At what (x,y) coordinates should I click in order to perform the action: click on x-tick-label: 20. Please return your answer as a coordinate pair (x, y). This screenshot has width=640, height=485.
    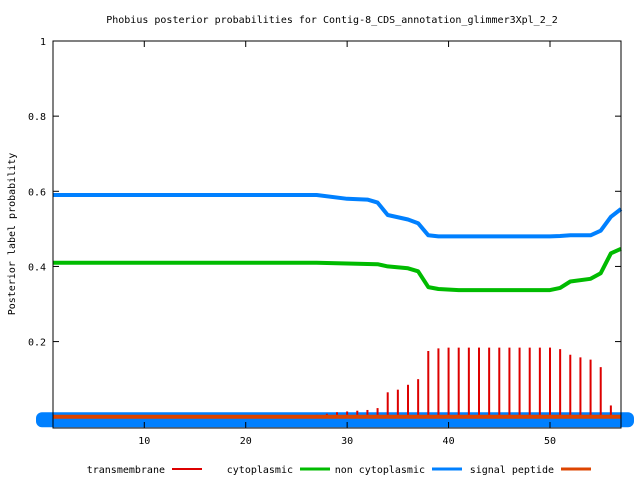
    Looking at the image, I should click on (246, 441).